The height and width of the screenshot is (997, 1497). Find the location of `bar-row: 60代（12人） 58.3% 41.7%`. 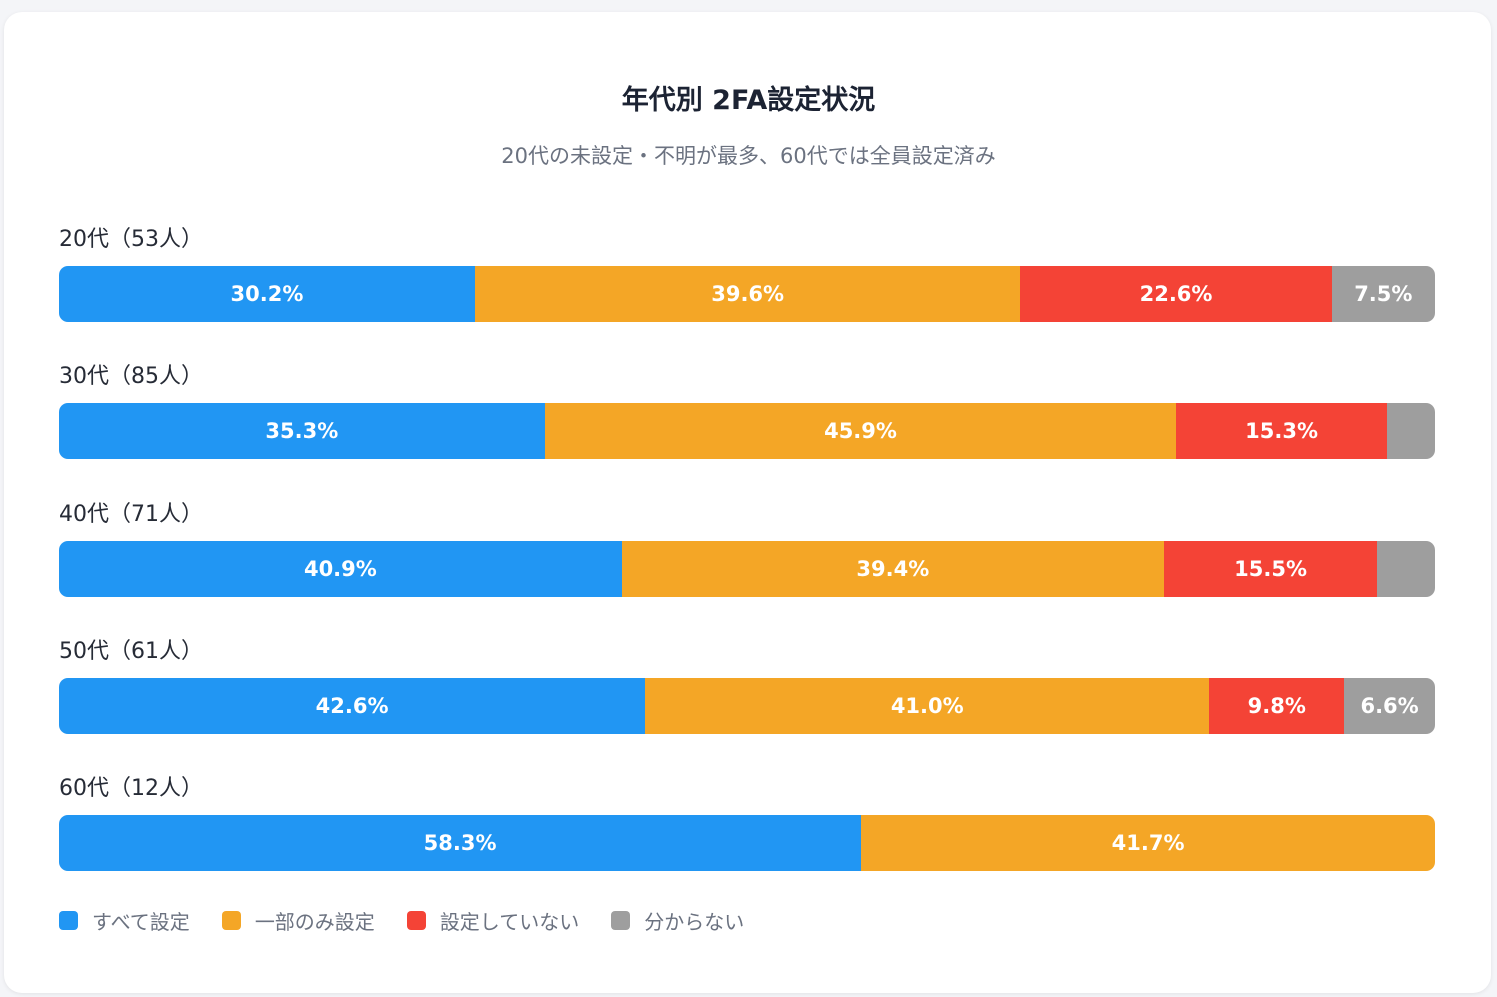

bar-row: 60代（12人） 58.3% 41.7% is located at coordinates (747, 837).